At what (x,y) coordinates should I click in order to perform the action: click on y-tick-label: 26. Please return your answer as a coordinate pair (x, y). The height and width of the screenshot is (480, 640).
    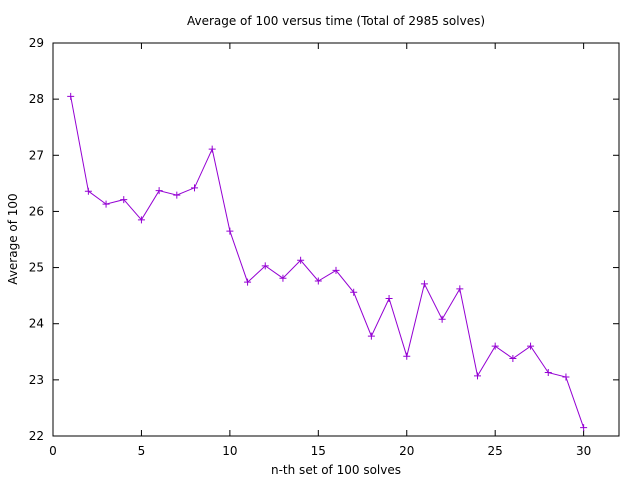
    Looking at the image, I should click on (36, 211).